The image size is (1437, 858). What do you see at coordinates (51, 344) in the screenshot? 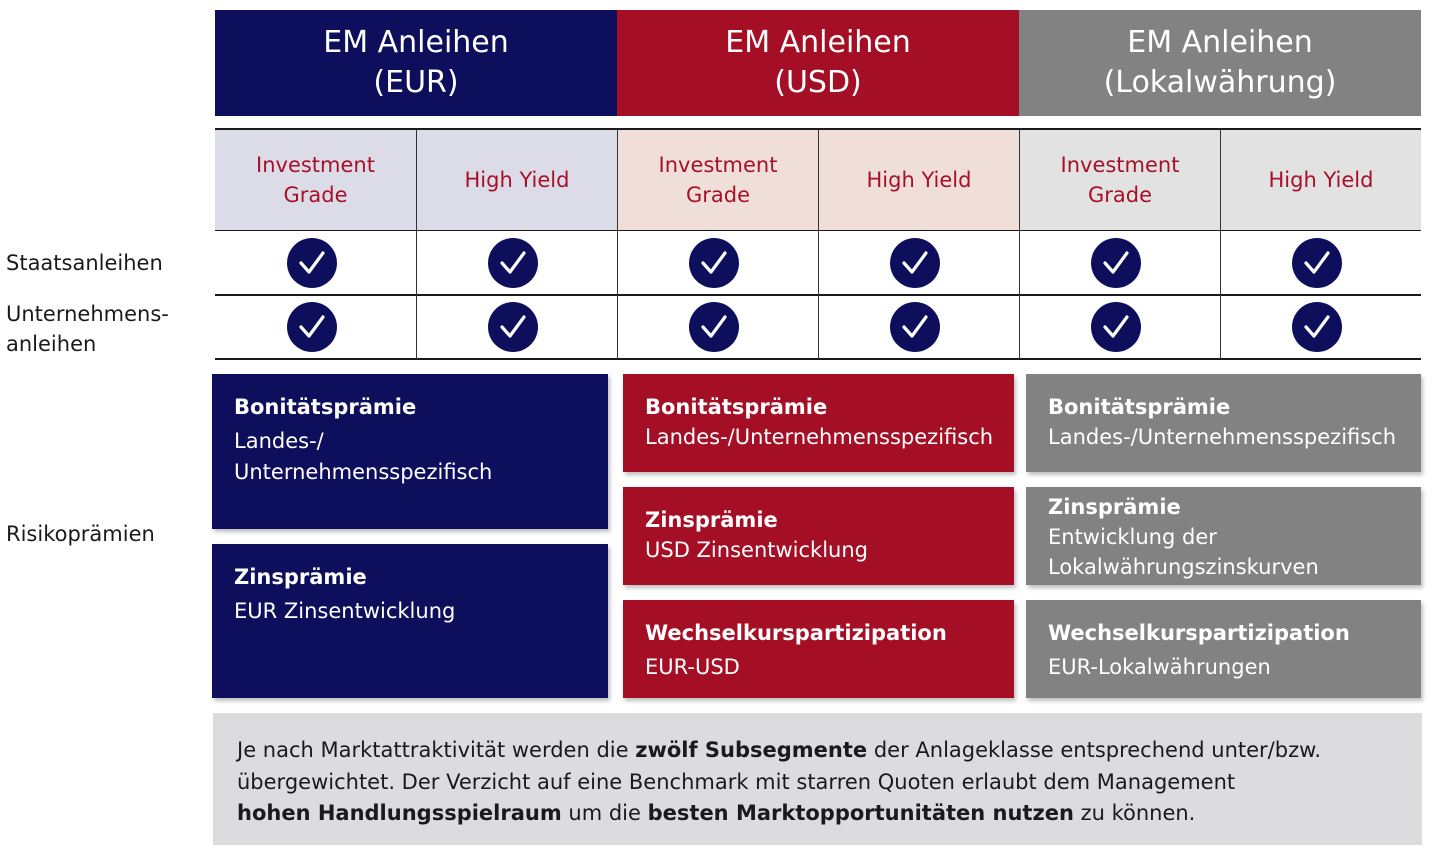
I see `row-label-line: anleihen` at bounding box center [51, 344].